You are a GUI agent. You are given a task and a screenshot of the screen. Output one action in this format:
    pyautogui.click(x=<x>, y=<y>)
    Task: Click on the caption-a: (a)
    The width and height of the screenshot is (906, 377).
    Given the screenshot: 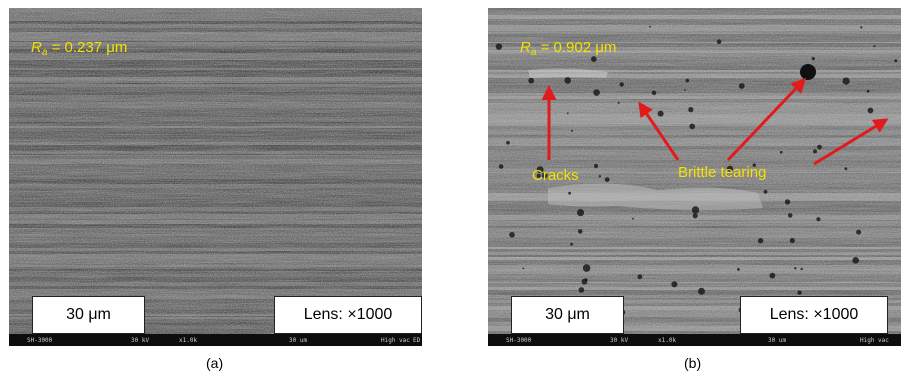 What is the action you would take?
    pyautogui.click(x=215, y=363)
    